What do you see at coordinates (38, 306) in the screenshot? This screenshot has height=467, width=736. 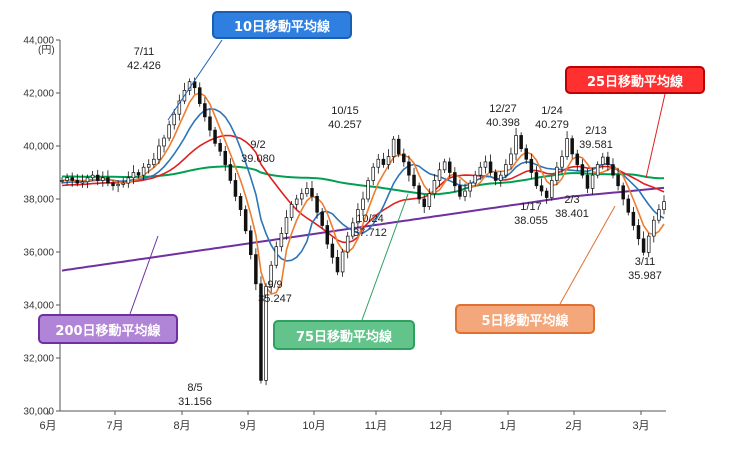 I see `y-tick-label: 34,000` at bounding box center [38, 306].